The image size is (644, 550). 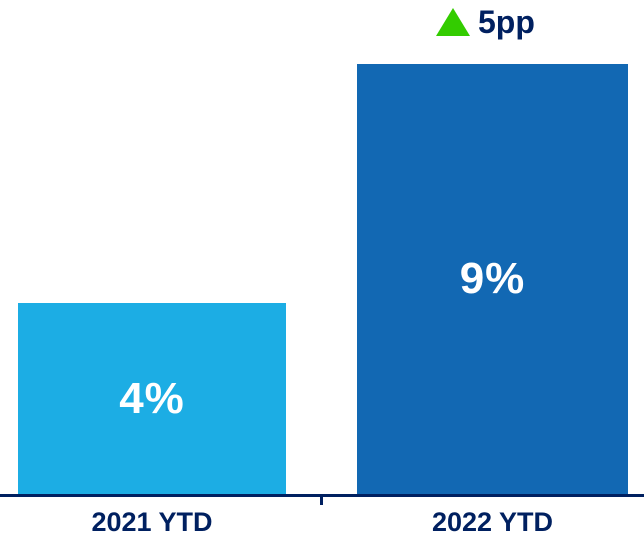 What do you see at coordinates (492, 522) in the screenshot?
I see `x-tick-label-2022: 2022 YTD` at bounding box center [492, 522].